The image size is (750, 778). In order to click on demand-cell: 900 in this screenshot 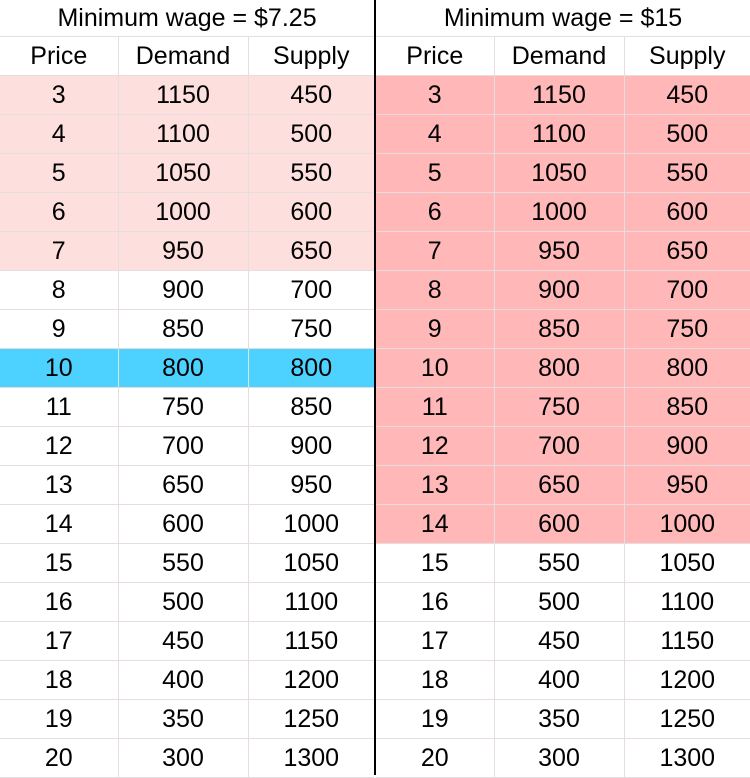, I will do `click(559, 290)`.